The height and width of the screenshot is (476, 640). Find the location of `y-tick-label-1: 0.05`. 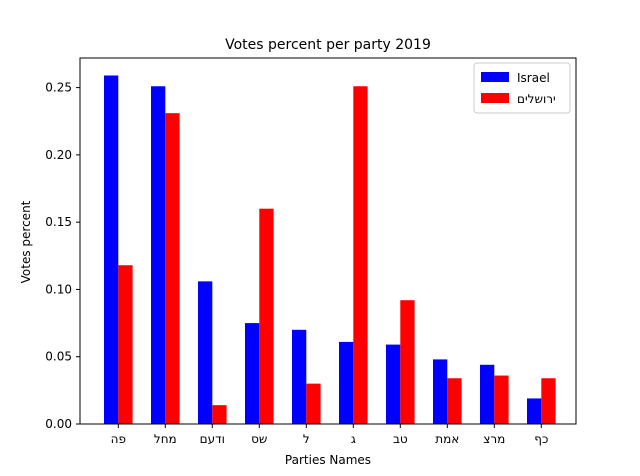

y-tick-label-1: 0.05 is located at coordinates (58, 357).